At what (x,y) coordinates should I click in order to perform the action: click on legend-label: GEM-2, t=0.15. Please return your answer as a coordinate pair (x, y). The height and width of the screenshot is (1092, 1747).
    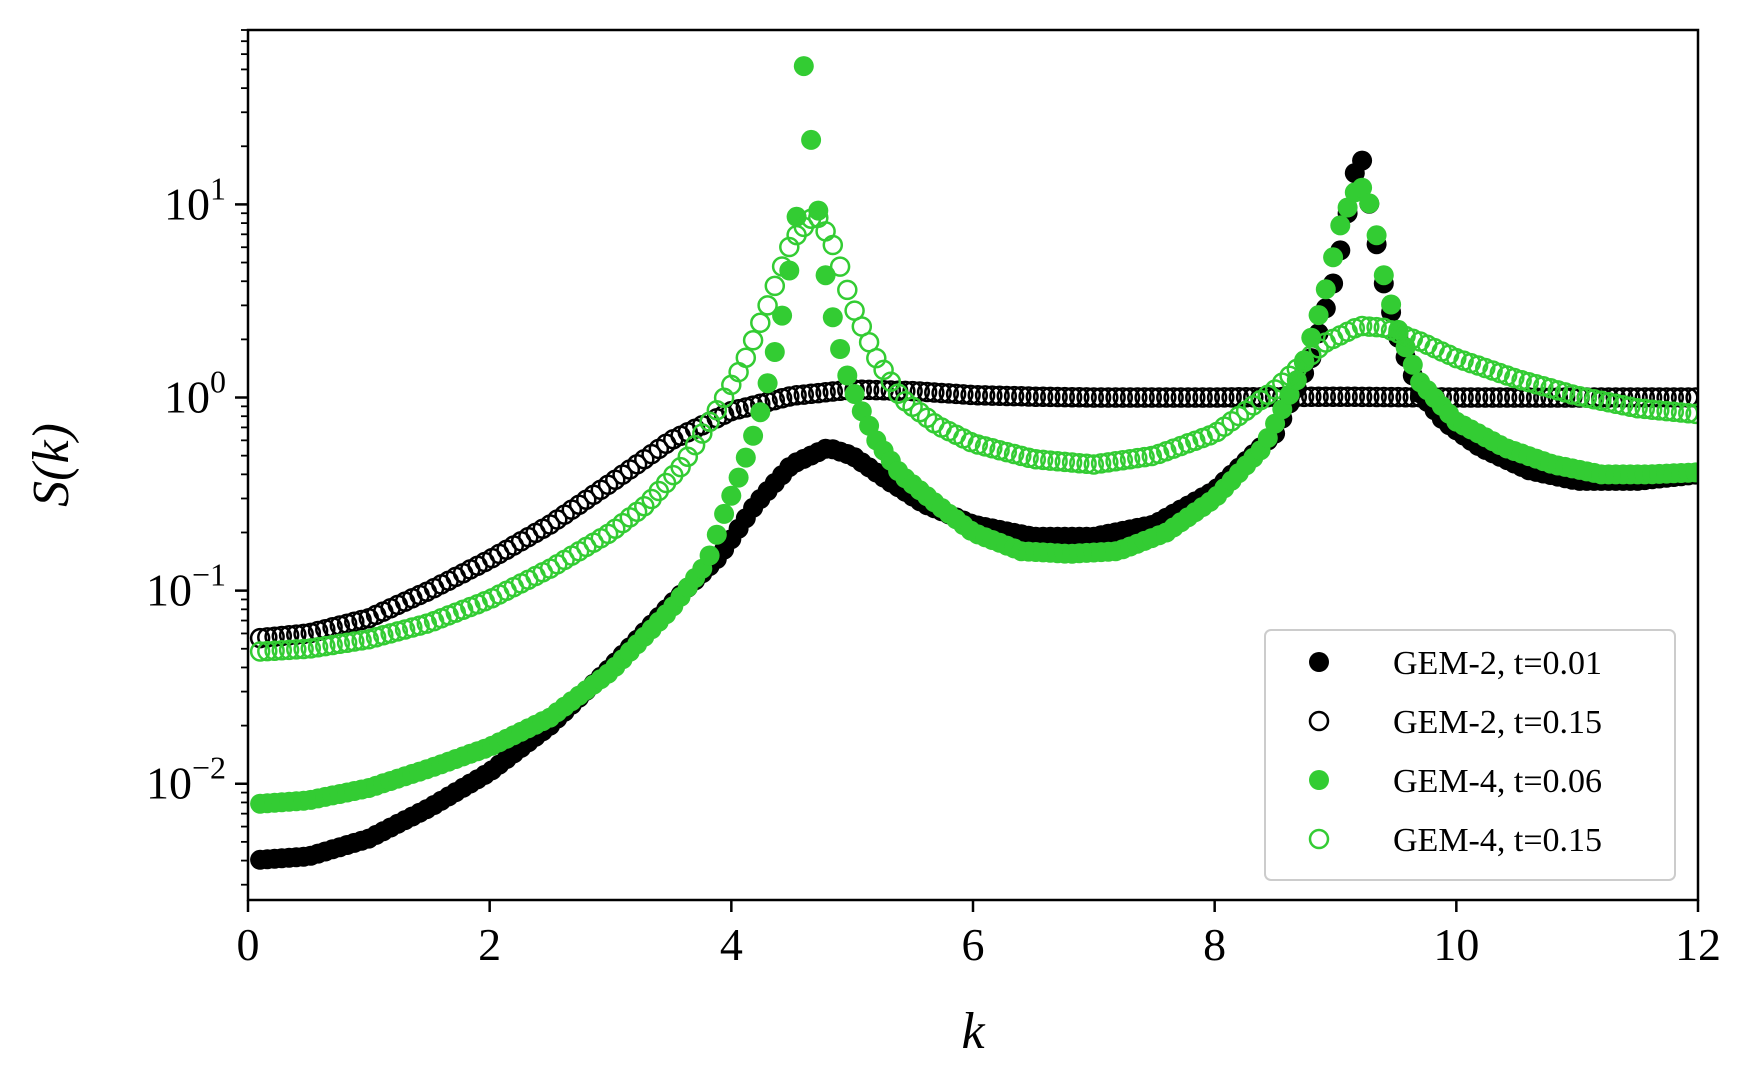
    Looking at the image, I should click on (1497, 722).